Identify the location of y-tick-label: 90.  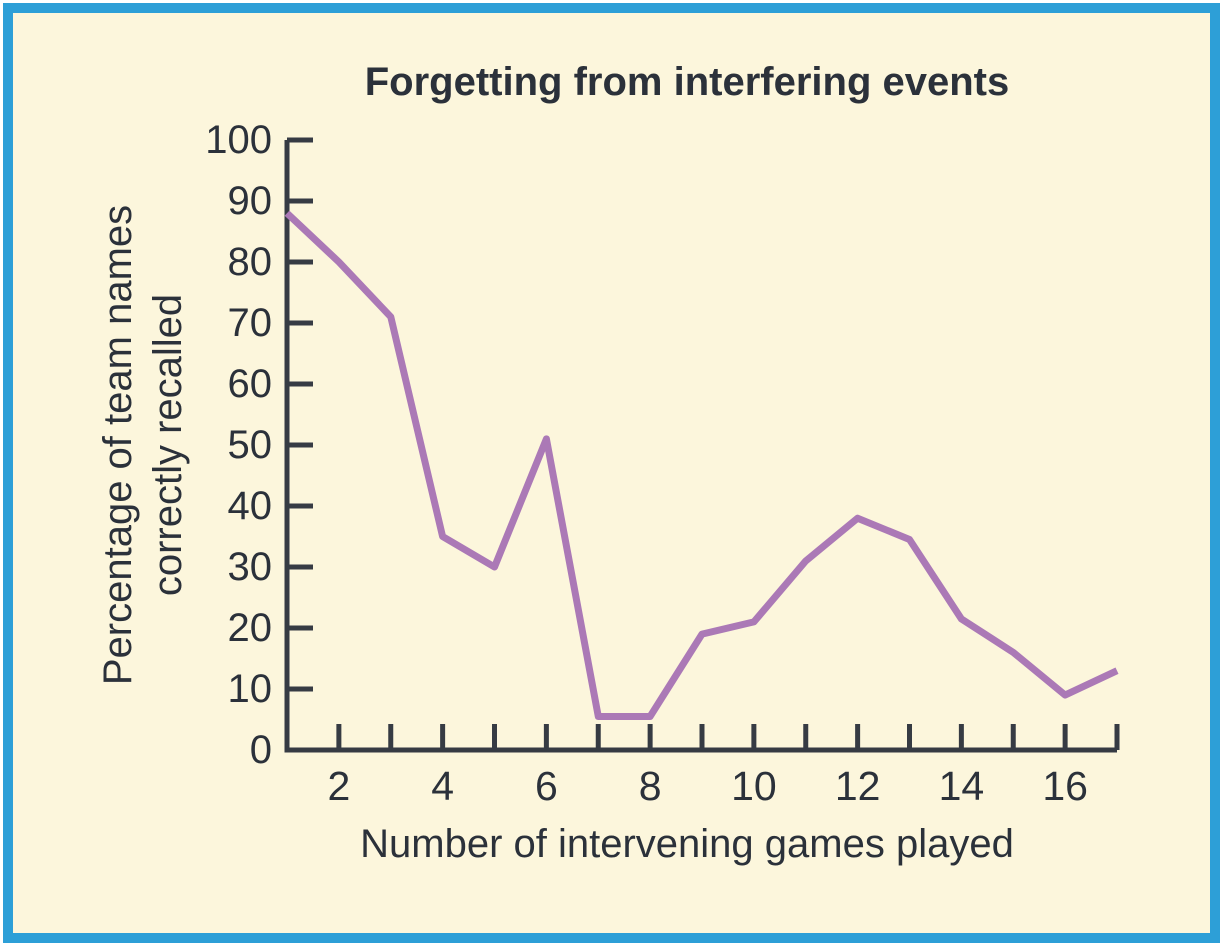
(250, 201).